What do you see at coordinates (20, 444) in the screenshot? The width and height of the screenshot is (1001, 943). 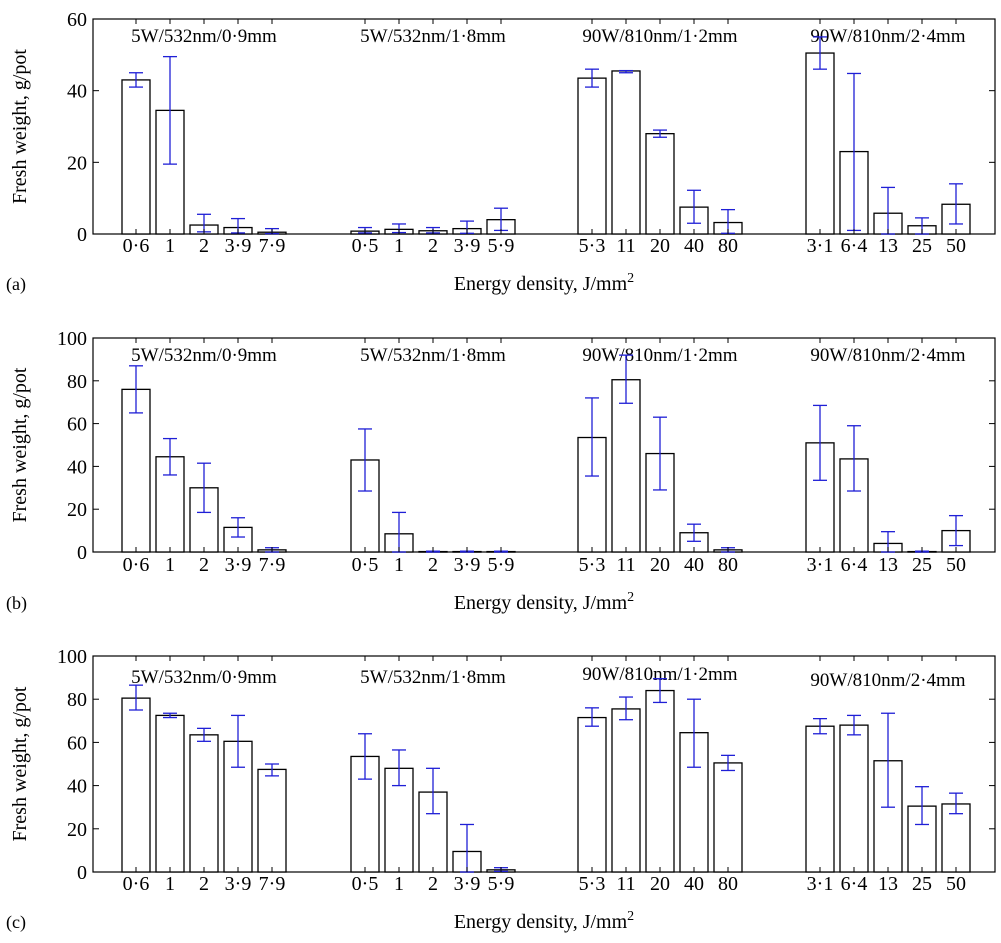 I see `y-axis-label: Fresh weight, g/pot` at bounding box center [20, 444].